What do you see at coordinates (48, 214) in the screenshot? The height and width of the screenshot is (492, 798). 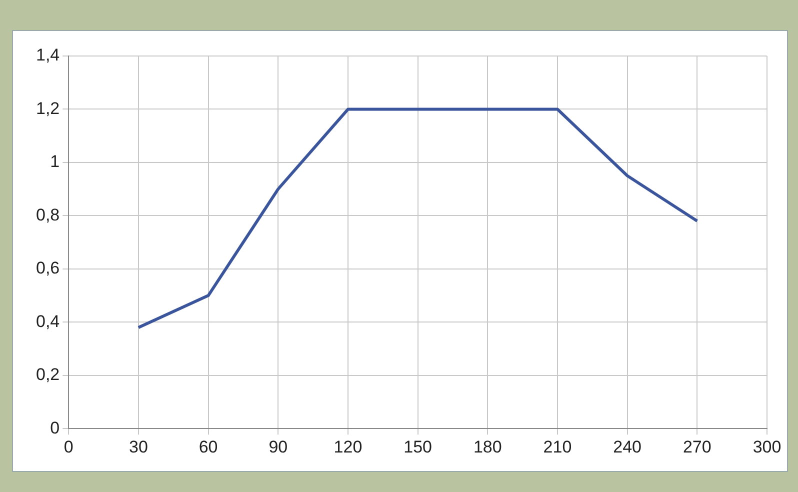 I see `y-tick-label: 0,8` at bounding box center [48, 214].